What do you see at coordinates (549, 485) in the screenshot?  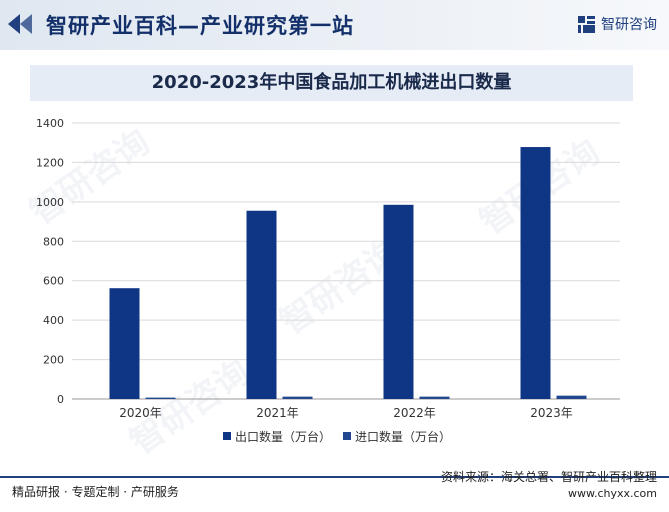 I see `footer-source-block: 资料来源：海关总署、智研产业百科整理 www.chyxx.com` at bounding box center [549, 485].